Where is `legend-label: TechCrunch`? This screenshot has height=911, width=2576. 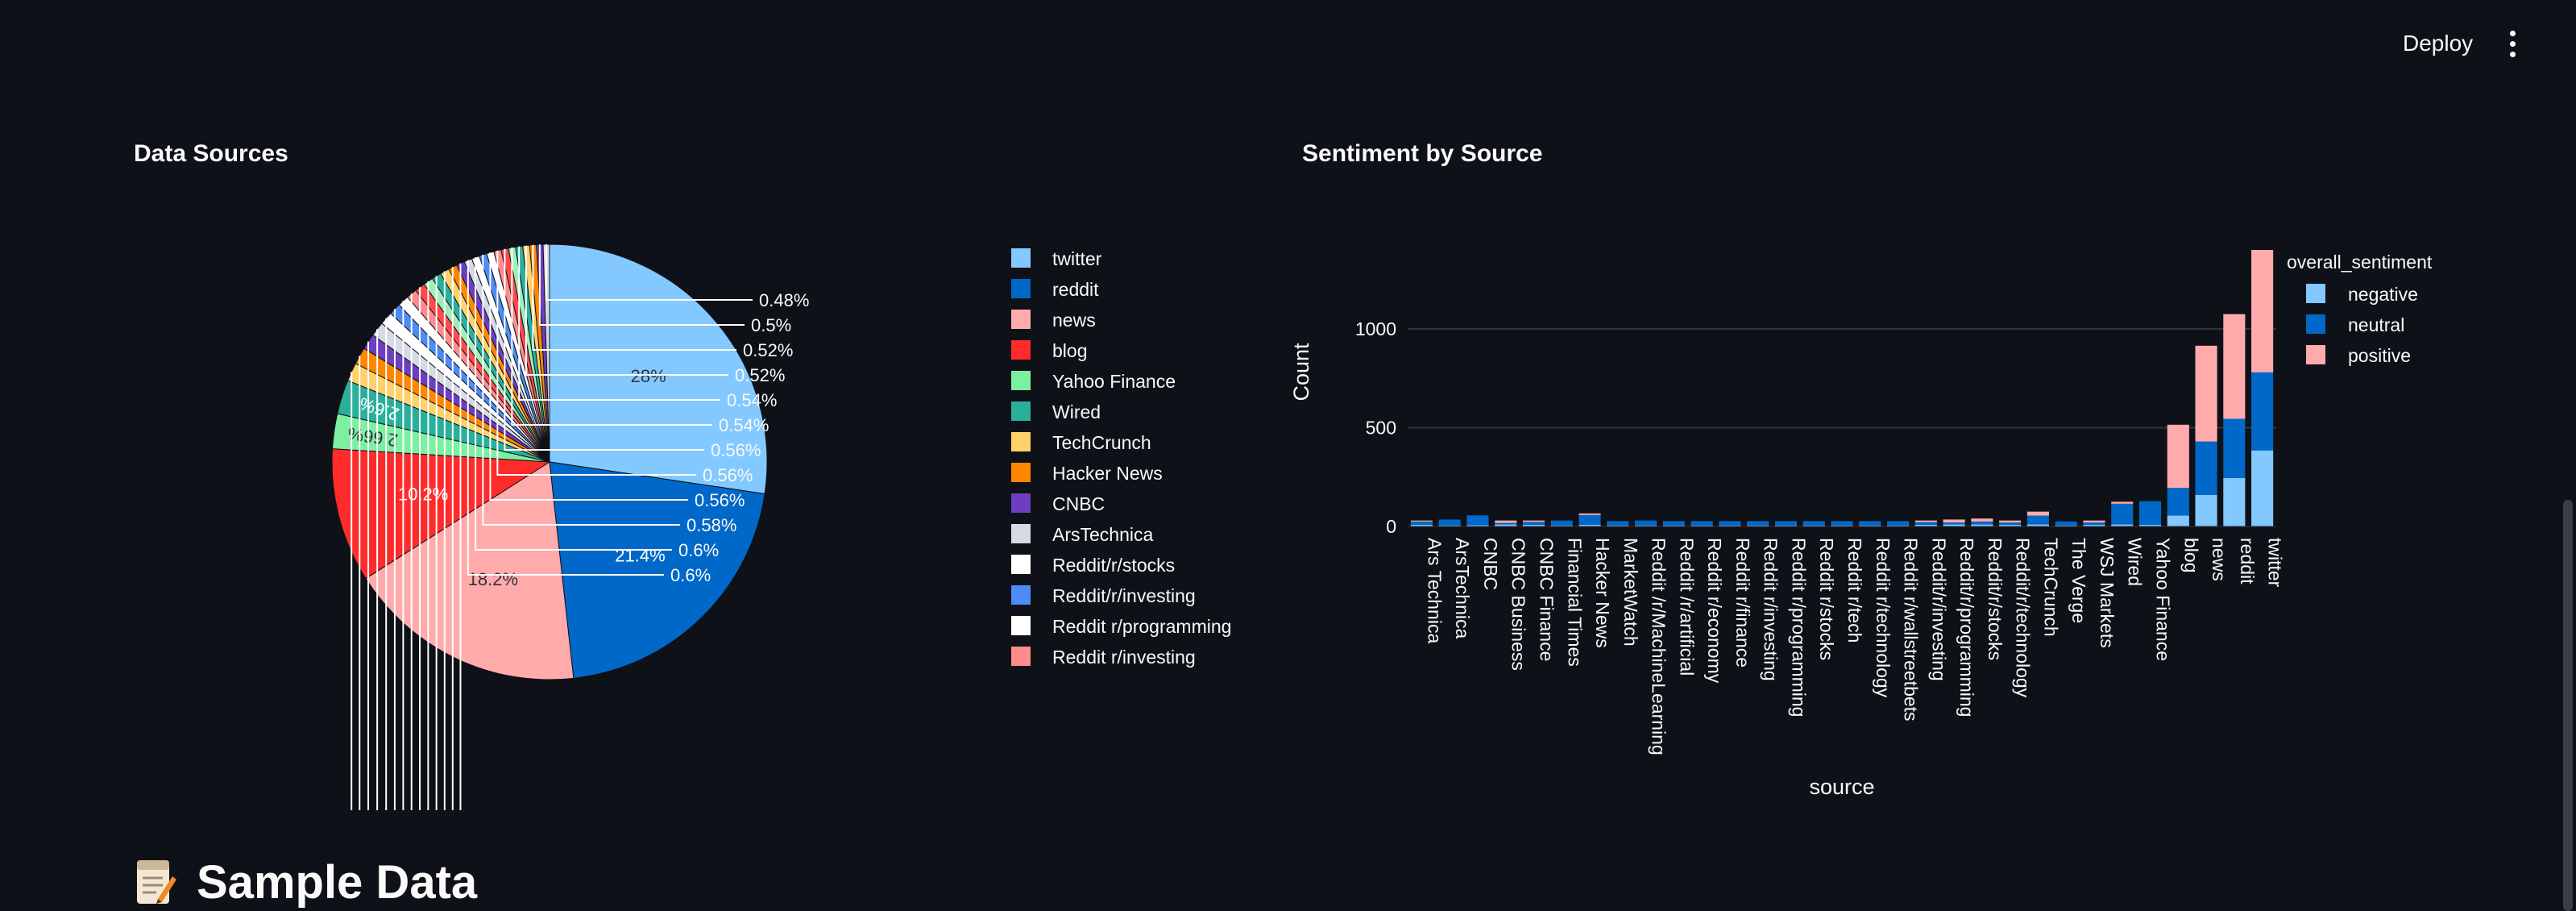 legend-label: TechCrunch is located at coordinates (1101, 442).